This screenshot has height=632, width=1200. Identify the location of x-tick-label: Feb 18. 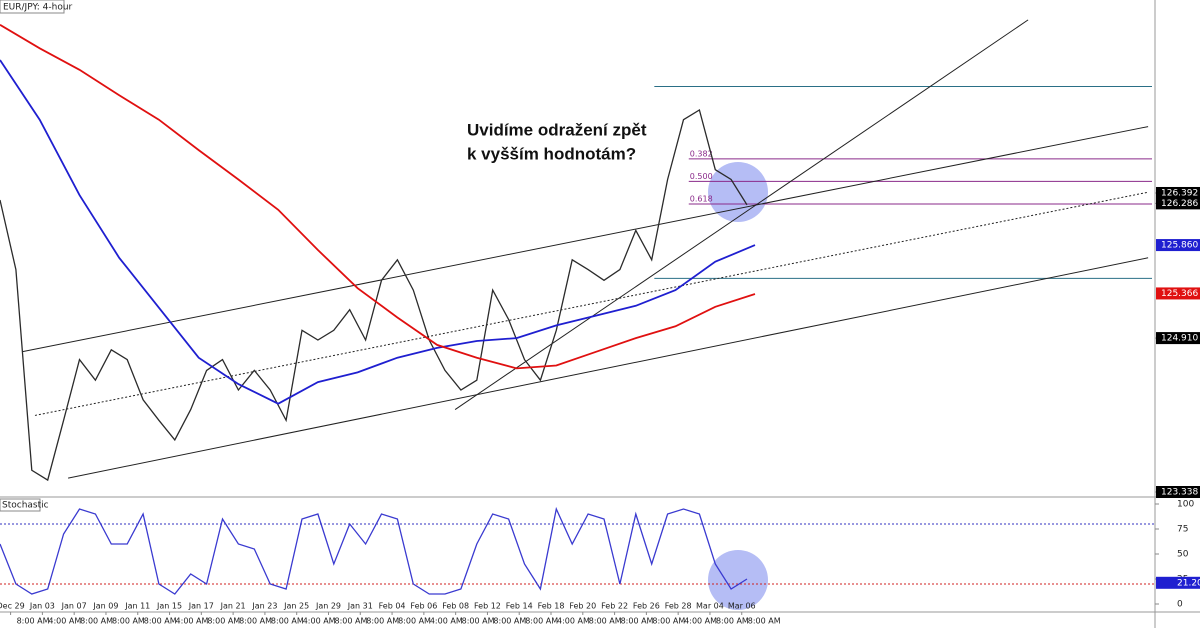
(551, 606).